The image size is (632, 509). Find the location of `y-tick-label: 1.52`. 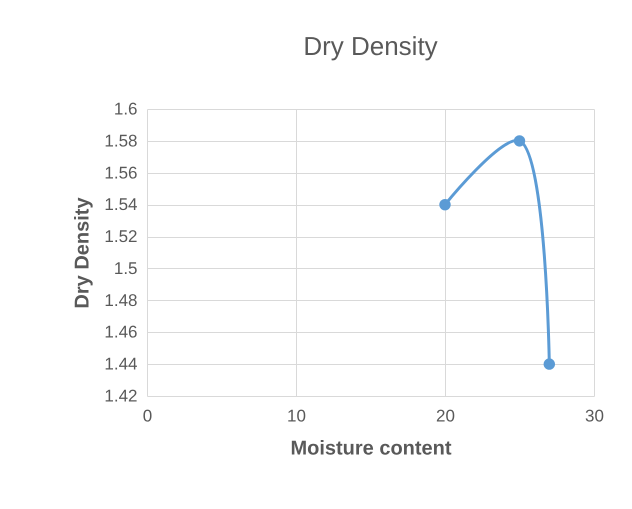

y-tick-label: 1.52 is located at coordinates (121, 236).